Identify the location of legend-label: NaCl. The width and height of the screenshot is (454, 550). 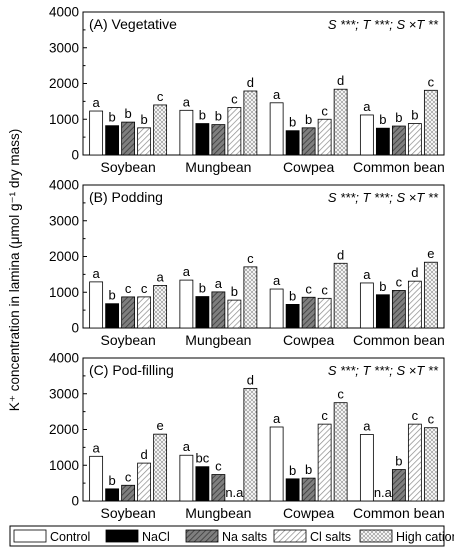
(156, 537).